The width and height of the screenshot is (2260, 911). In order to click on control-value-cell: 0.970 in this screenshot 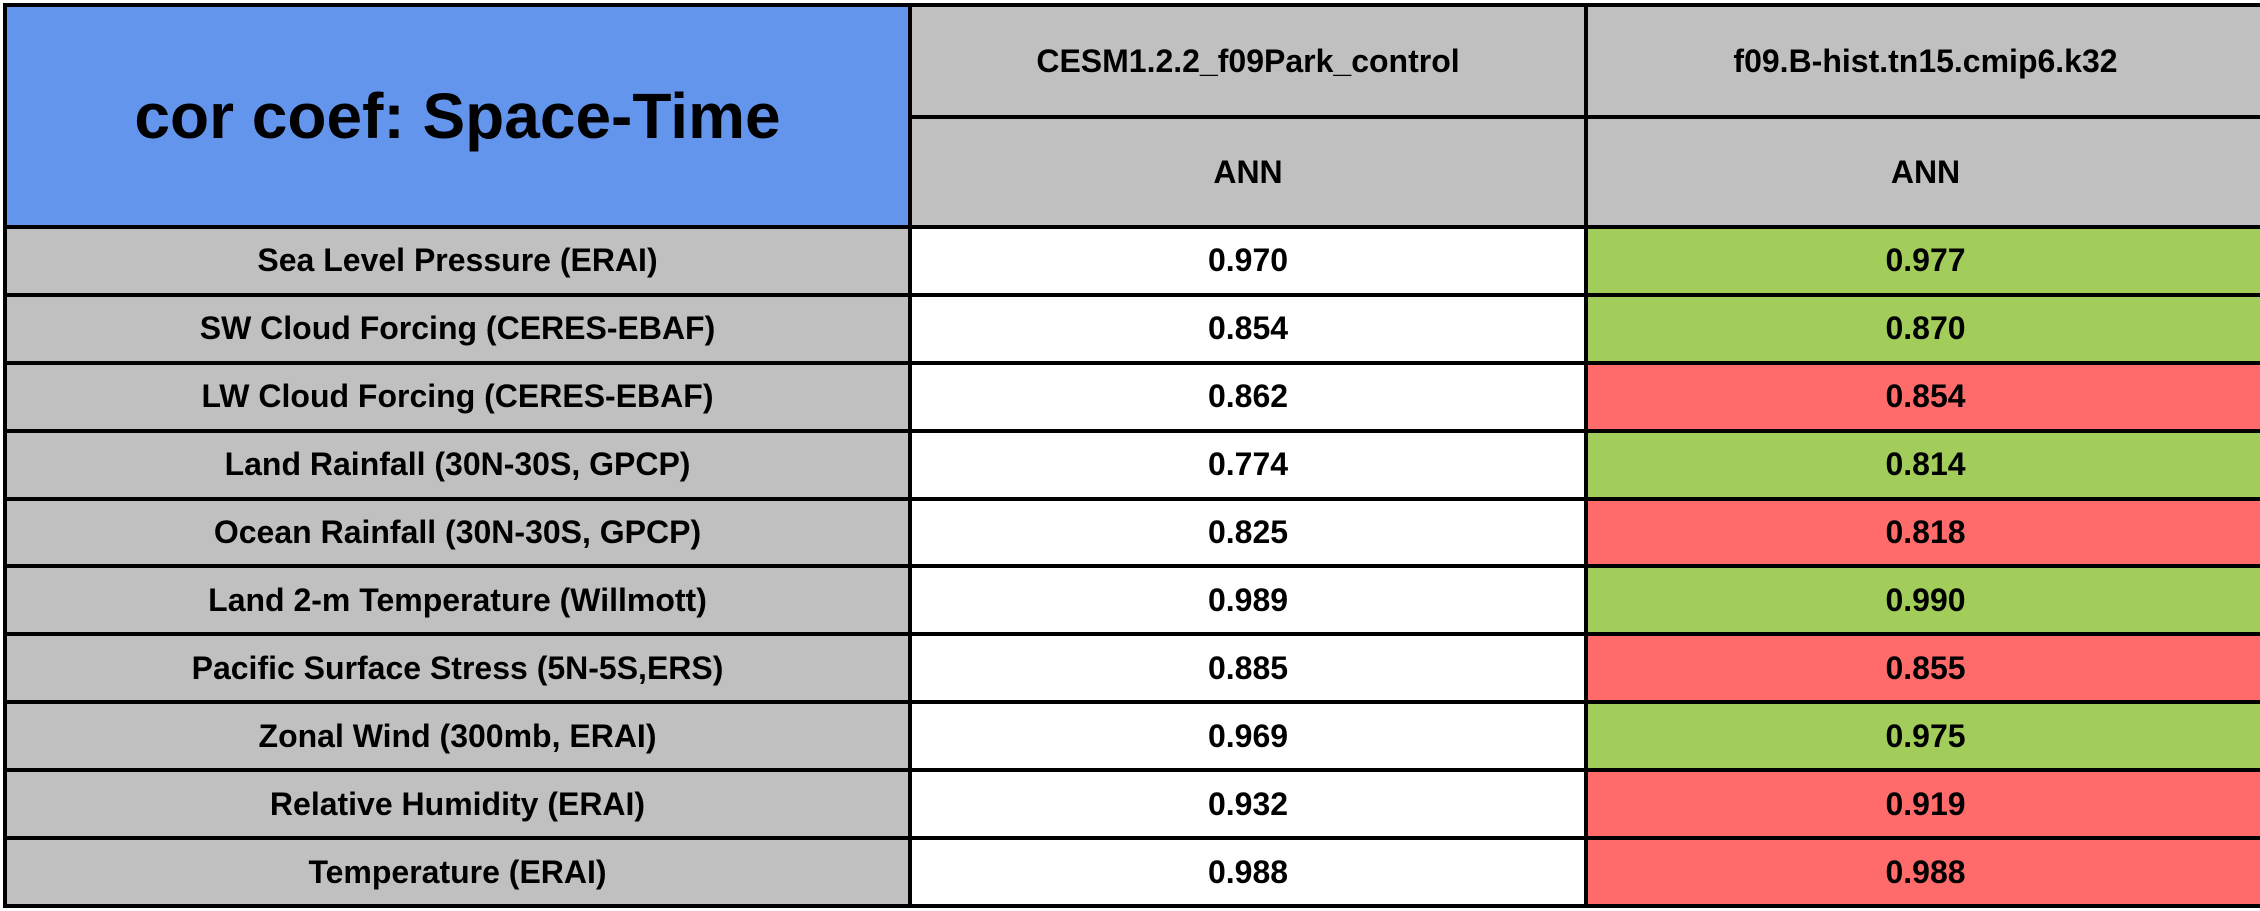, I will do `click(1248, 261)`.